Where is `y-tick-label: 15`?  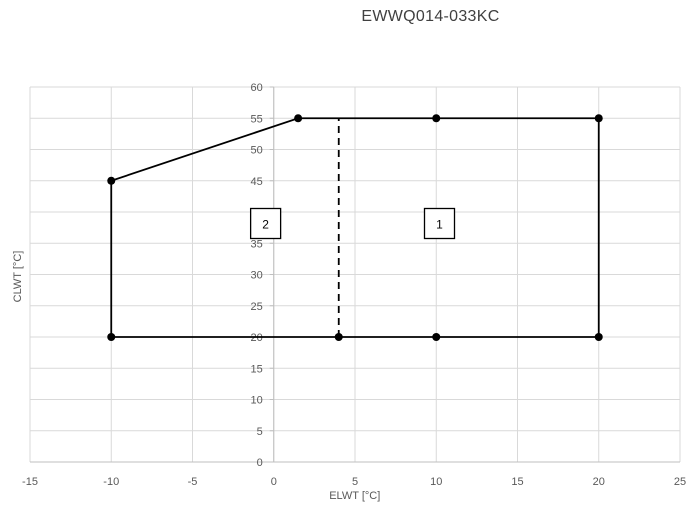
y-tick-label: 15 is located at coordinates (257, 369).